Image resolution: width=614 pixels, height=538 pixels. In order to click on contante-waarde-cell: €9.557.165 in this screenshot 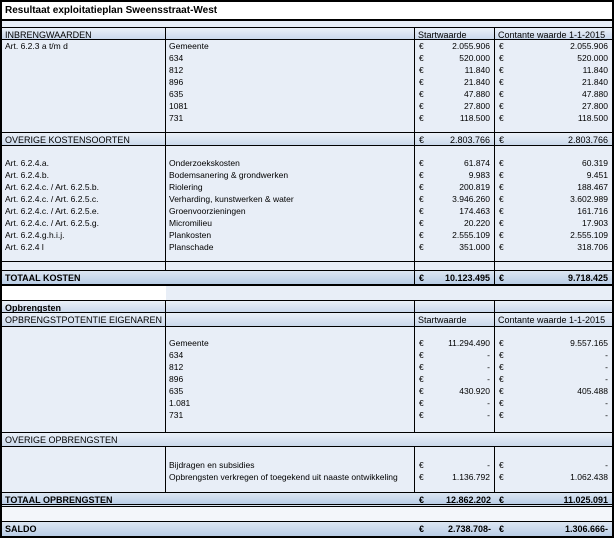, I will do `click(553, 343)`.